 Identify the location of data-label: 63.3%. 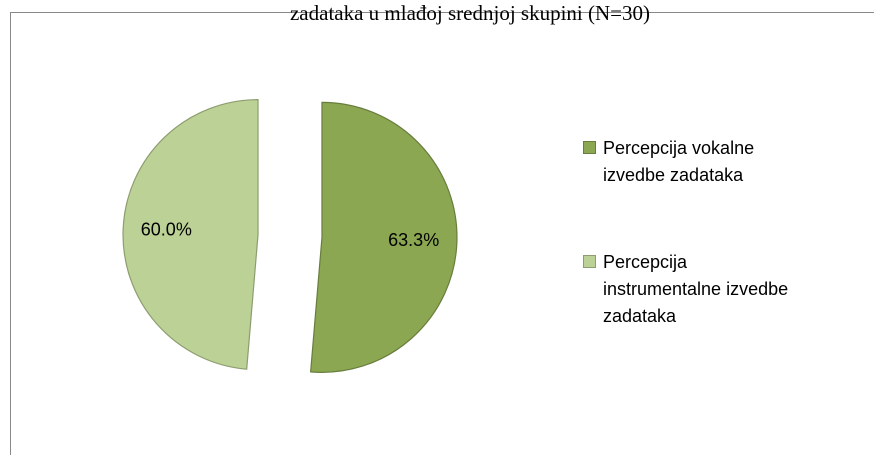
(413, 240).